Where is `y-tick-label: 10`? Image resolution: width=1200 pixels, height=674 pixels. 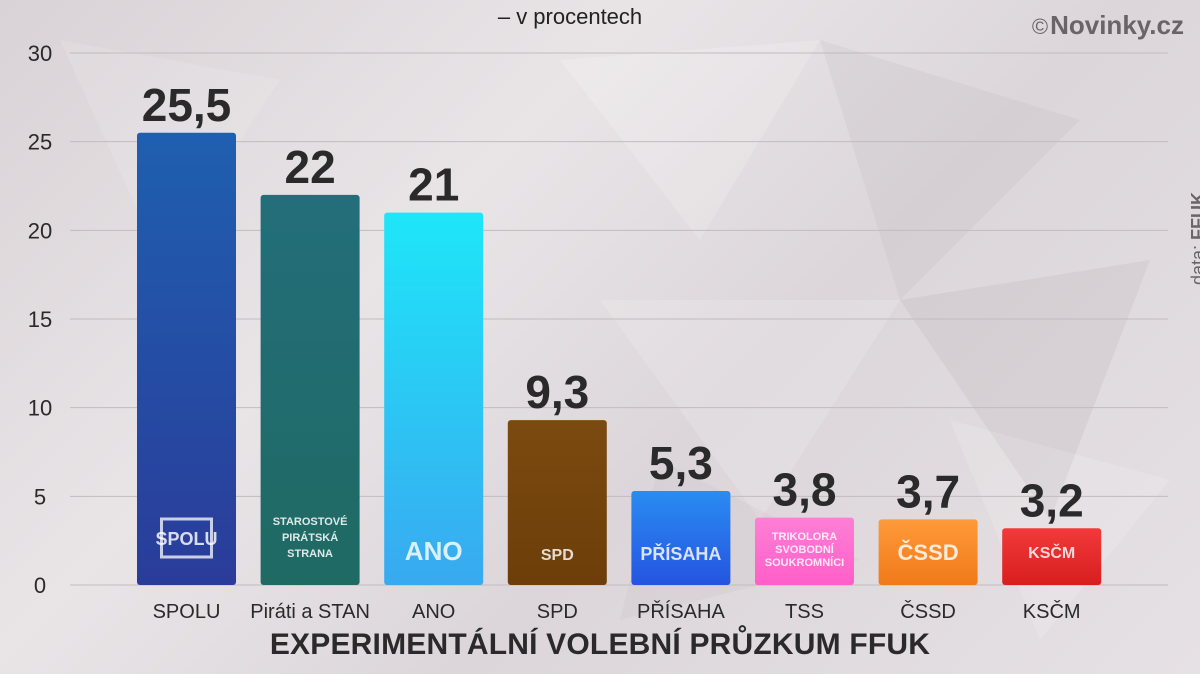 y-tick-label: 10 is located at coordinates (40, 408).